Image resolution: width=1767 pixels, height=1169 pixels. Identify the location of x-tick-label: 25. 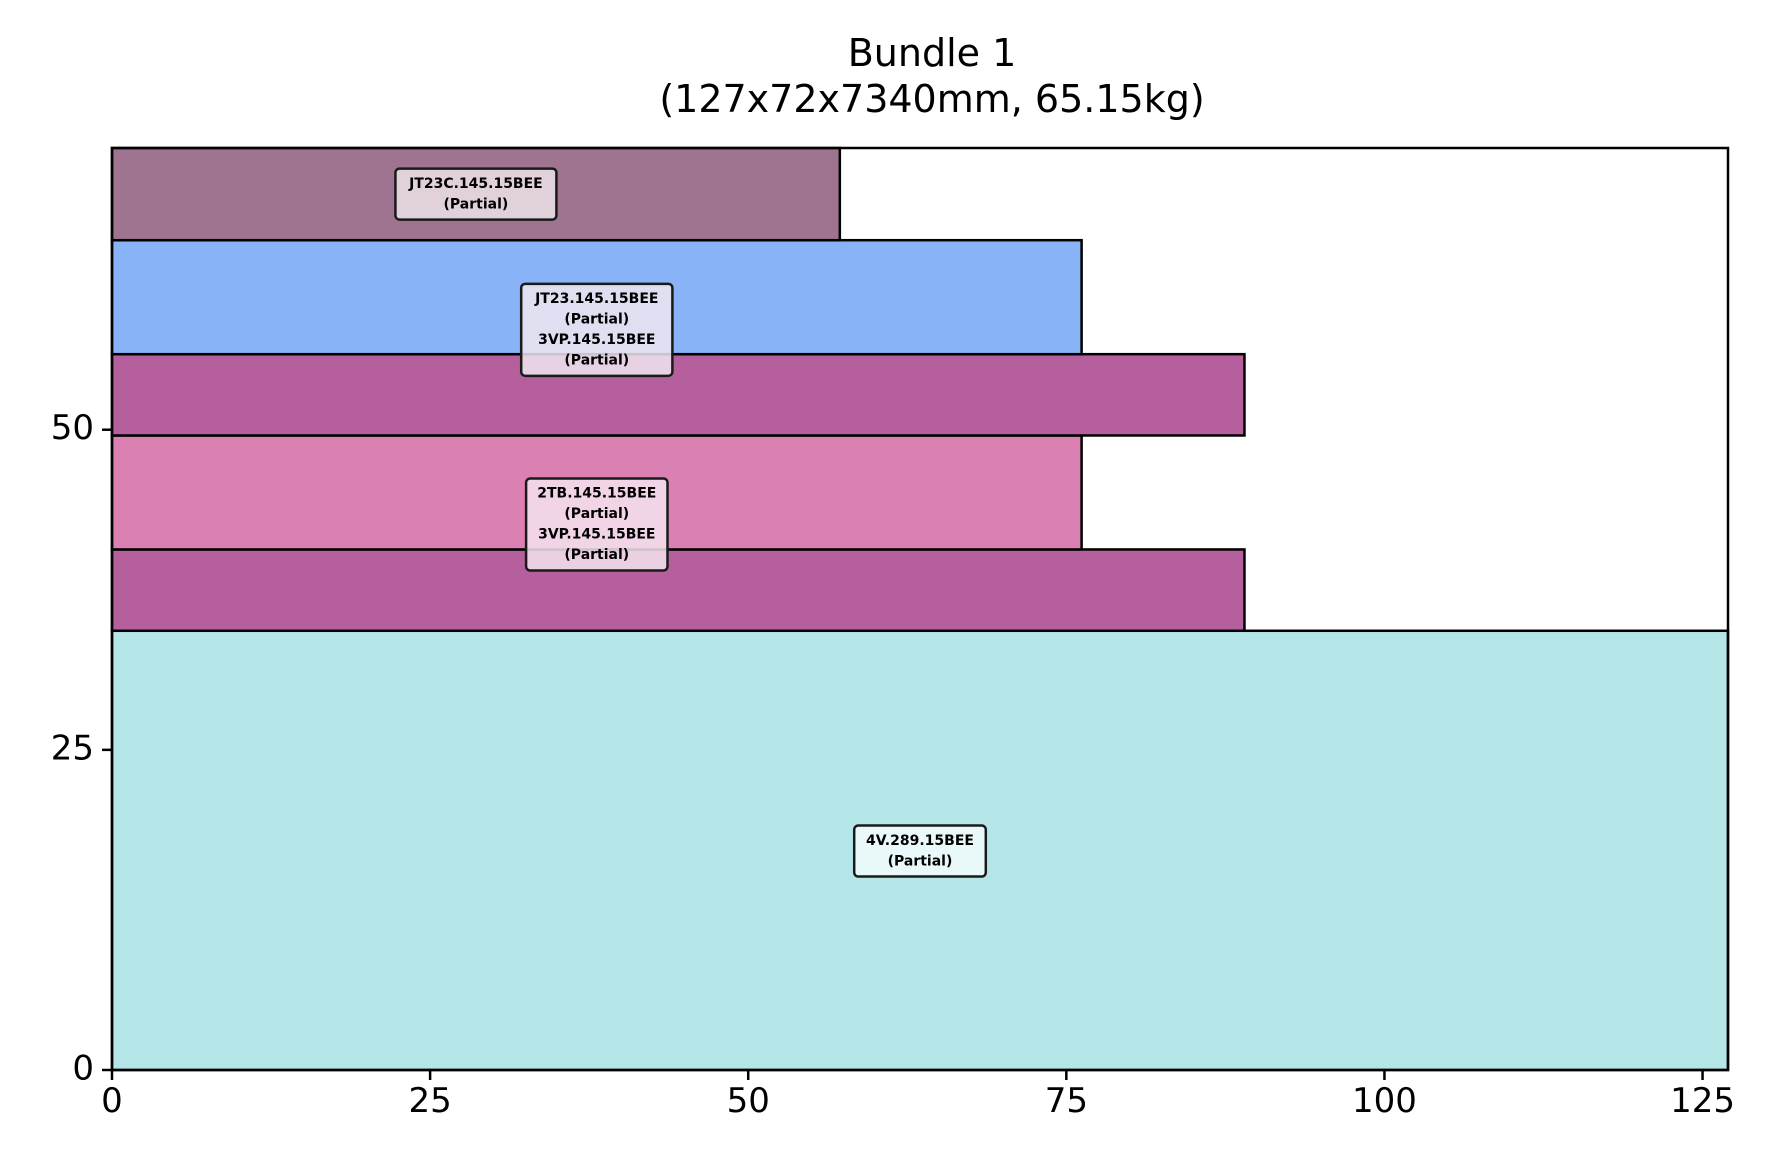
(429, 1101).